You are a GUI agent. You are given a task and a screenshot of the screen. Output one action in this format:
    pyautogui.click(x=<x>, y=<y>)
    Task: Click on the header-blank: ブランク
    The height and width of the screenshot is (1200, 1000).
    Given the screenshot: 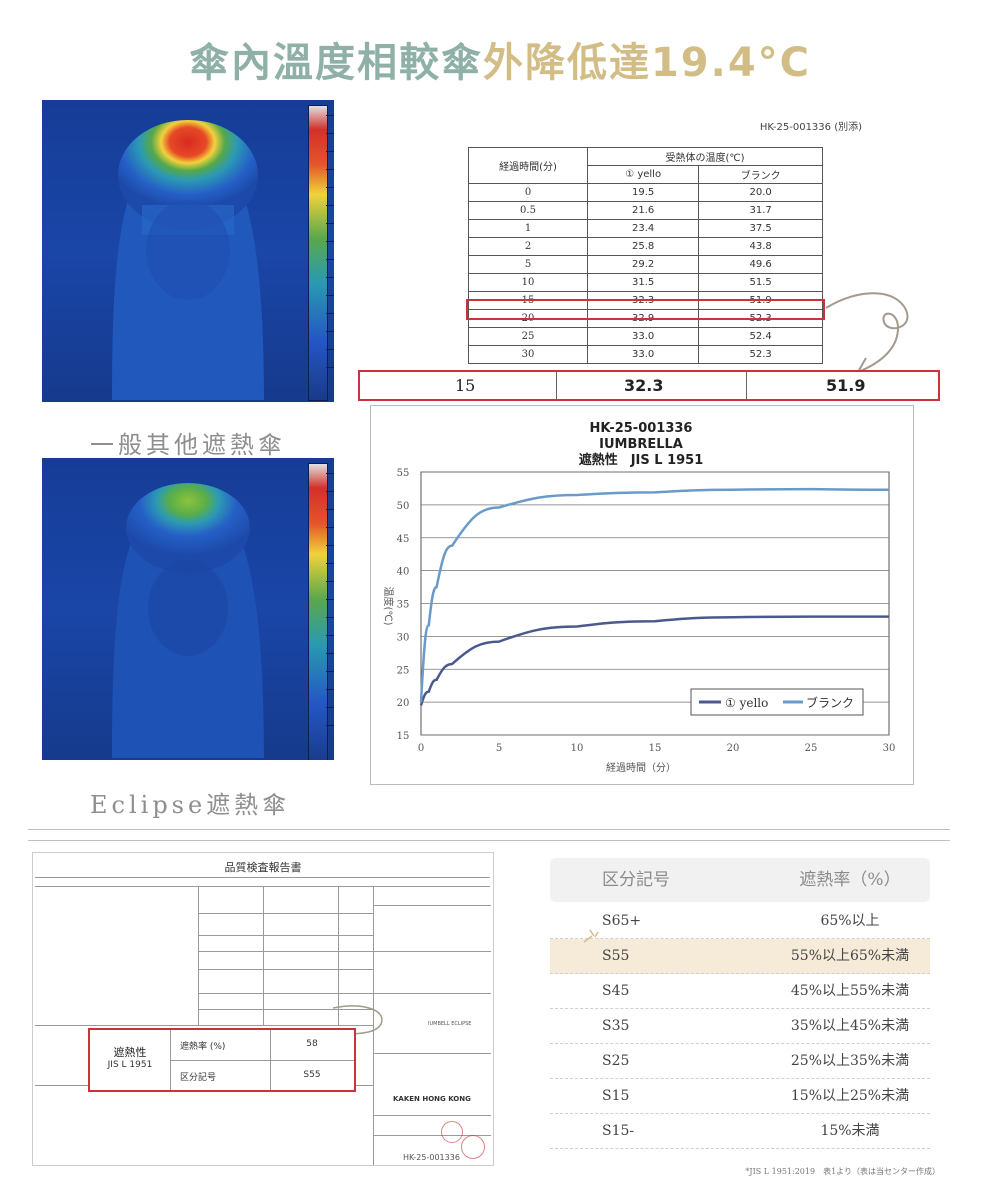 What is the action you would take?
    pyautogui.click(x=760, y=174)
    